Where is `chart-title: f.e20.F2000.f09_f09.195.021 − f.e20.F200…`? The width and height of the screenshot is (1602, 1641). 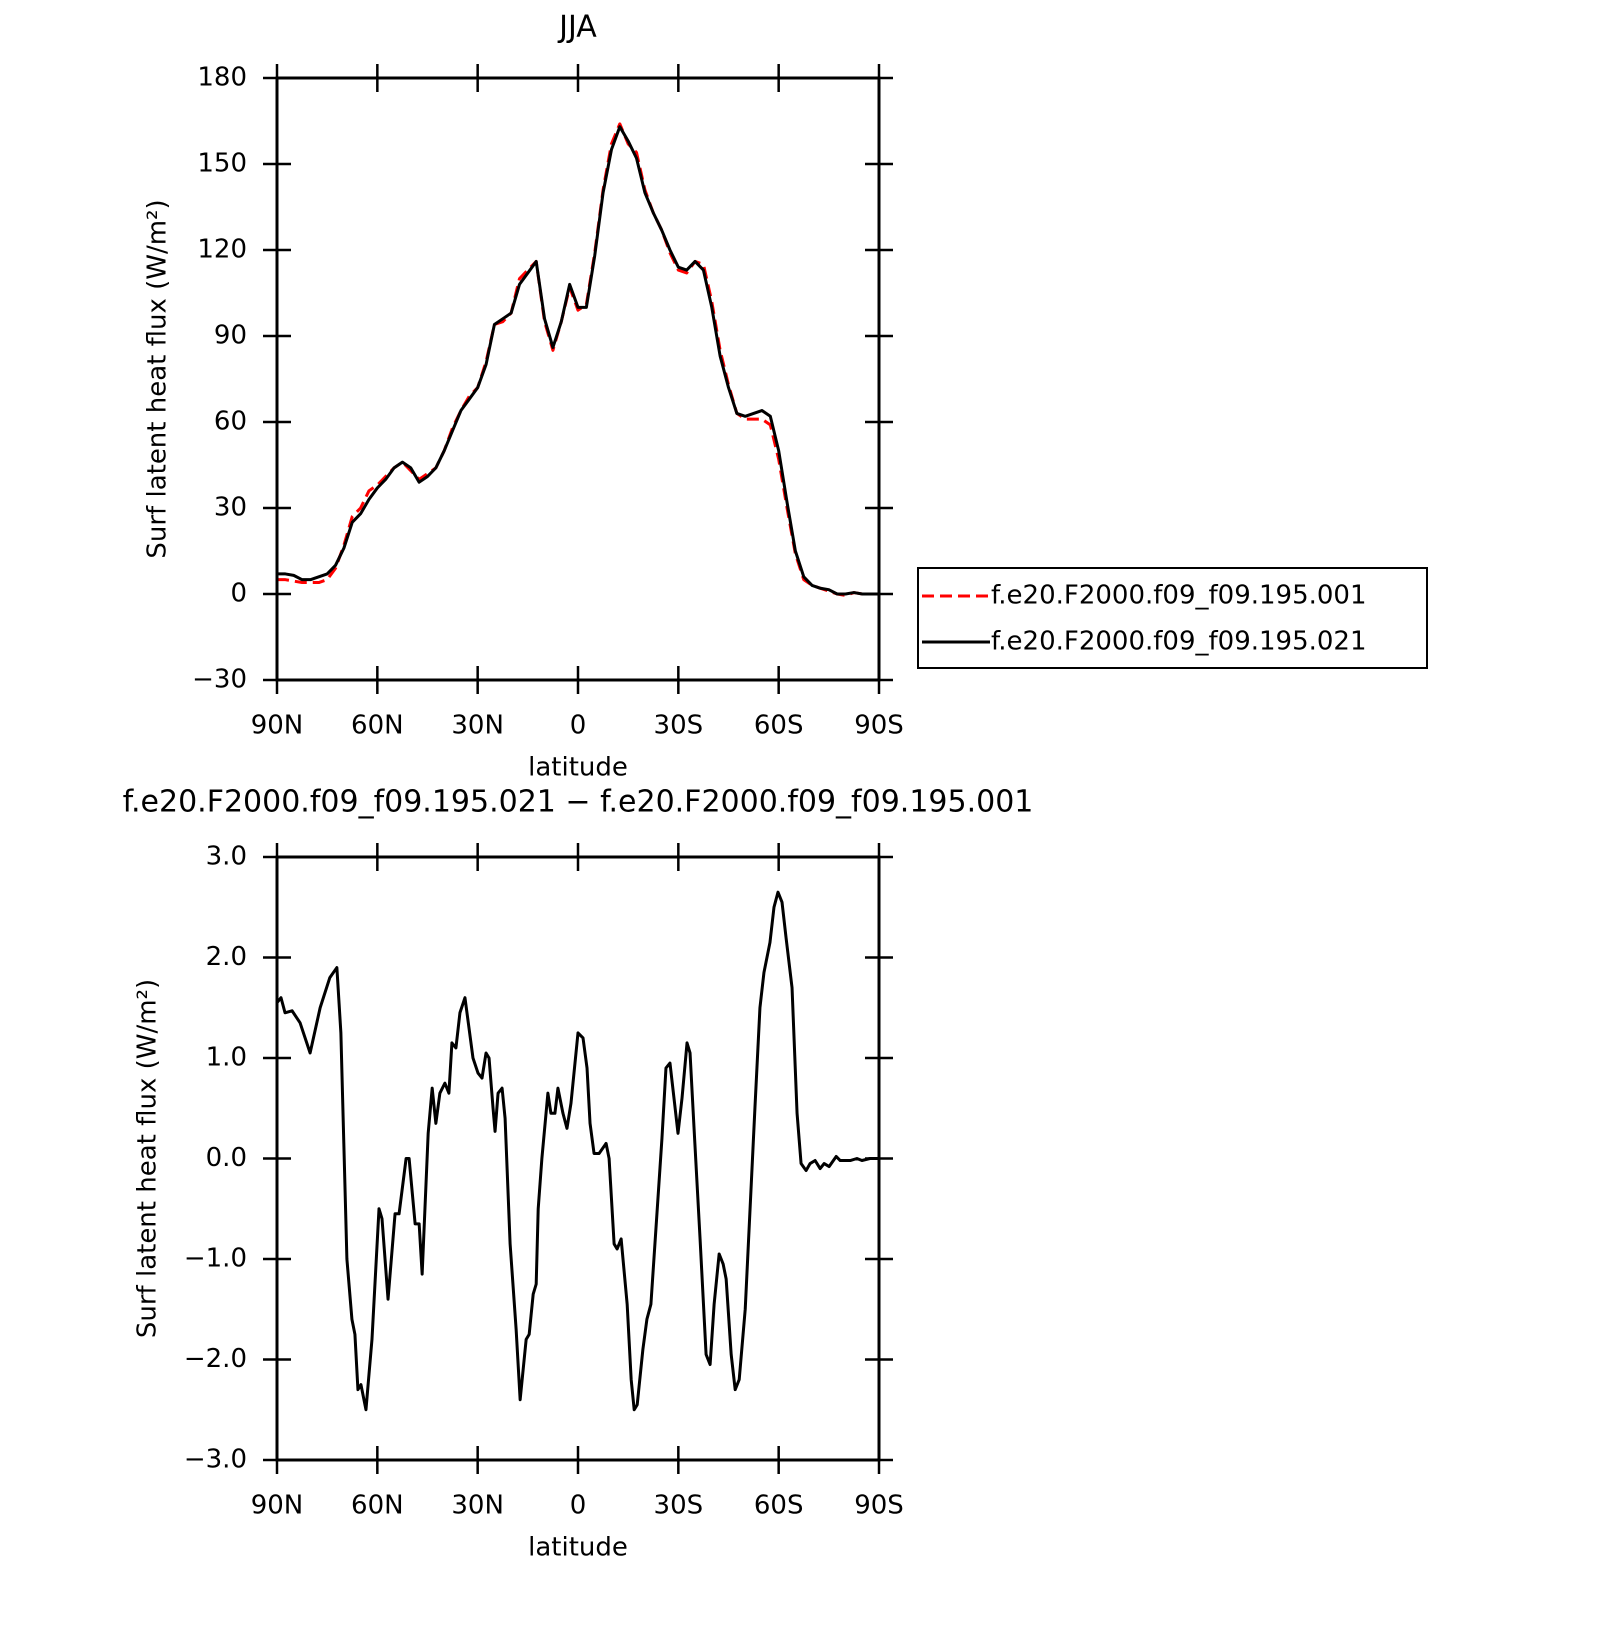
chart-title: f.e20.F2000.f09_f09.195.021 − f.e20.F200… is located at coordinates (578, 802).